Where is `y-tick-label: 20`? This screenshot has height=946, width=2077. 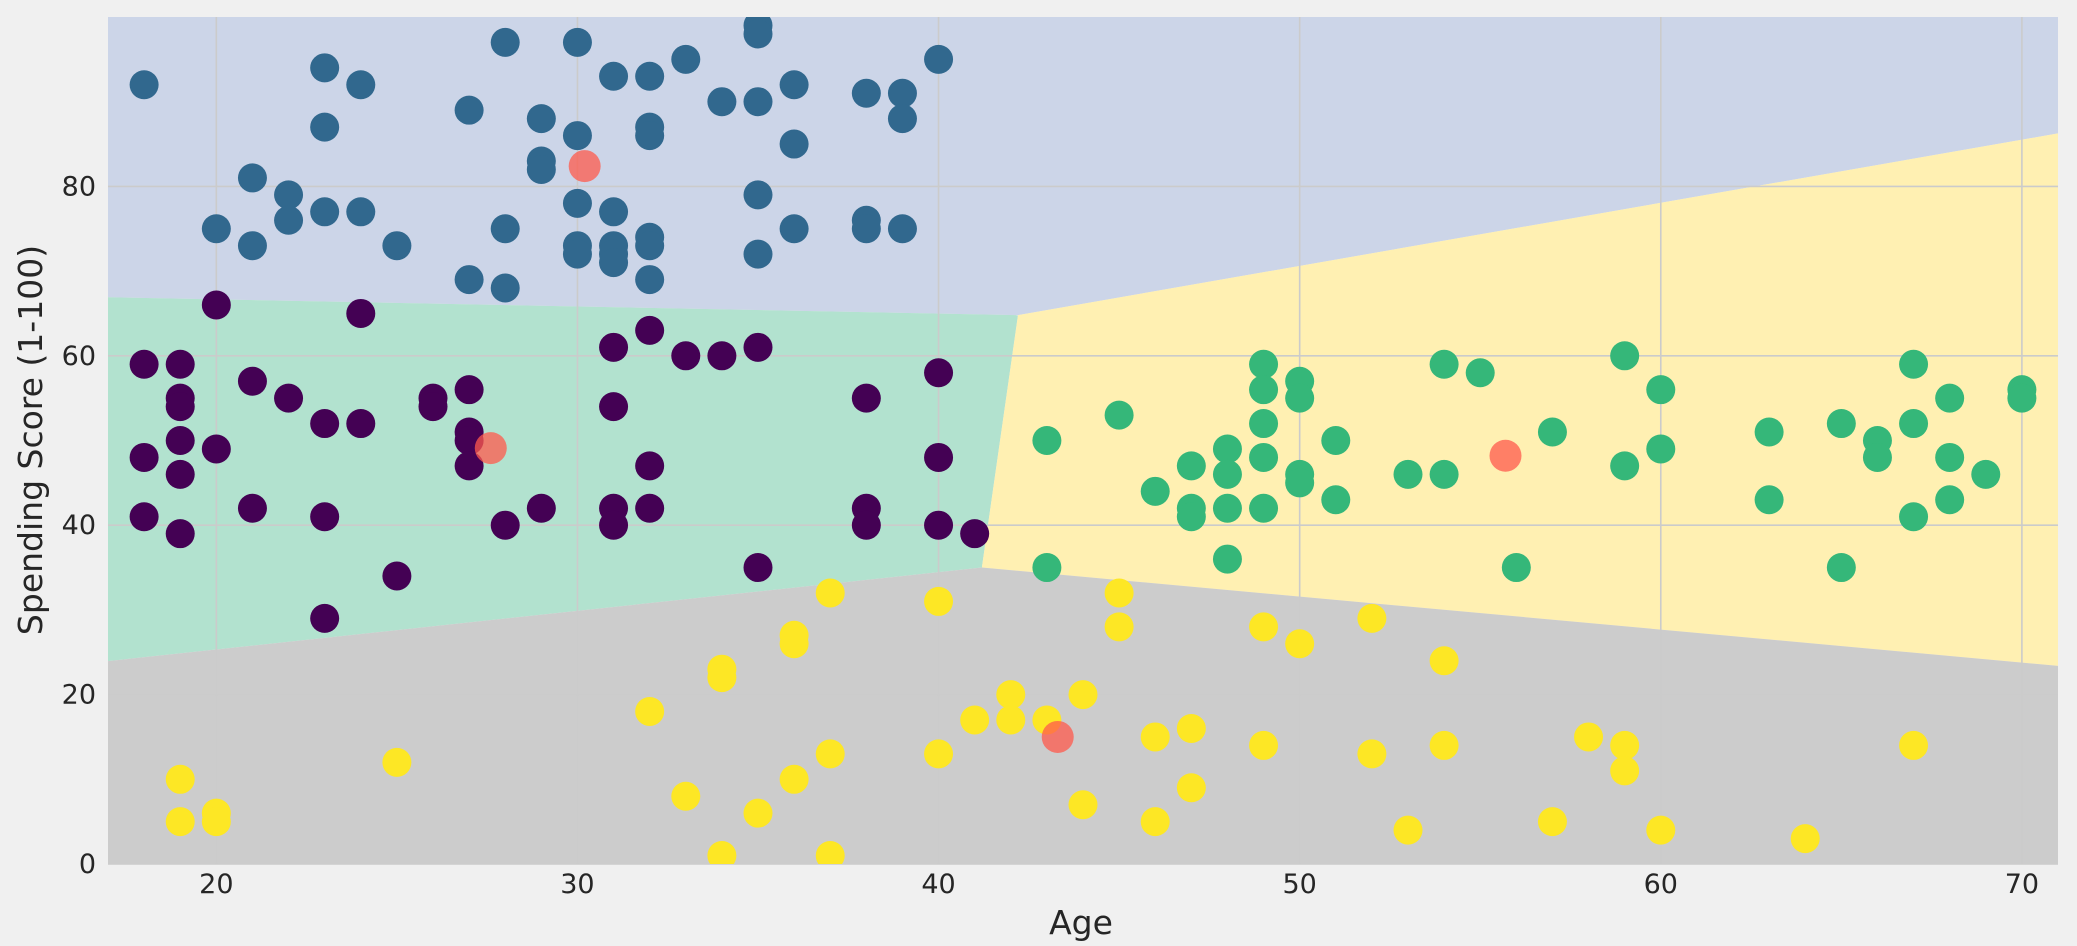 y-tick-label: 20 is located at coordinates (79, 695).